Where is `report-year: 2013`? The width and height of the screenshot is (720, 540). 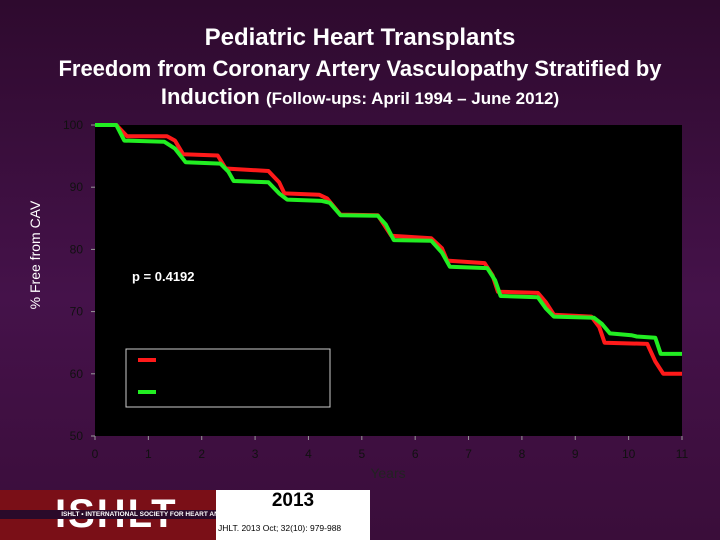
report-year: 2013 is located at coordinates (293, 500).